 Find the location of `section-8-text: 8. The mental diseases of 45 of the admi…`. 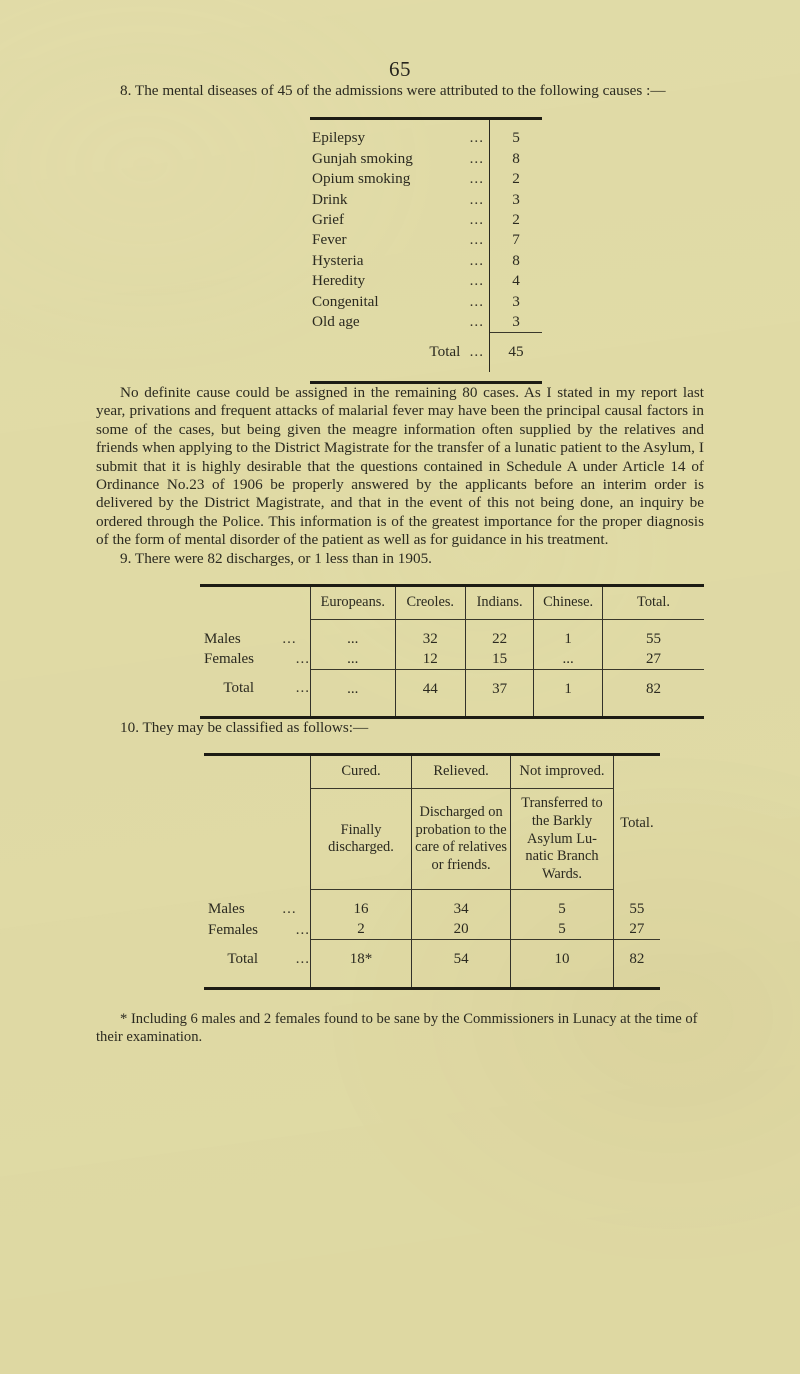

section-8-text: 8. The mental diseases of 45 of the admi… is located at coordinates (393, 90).